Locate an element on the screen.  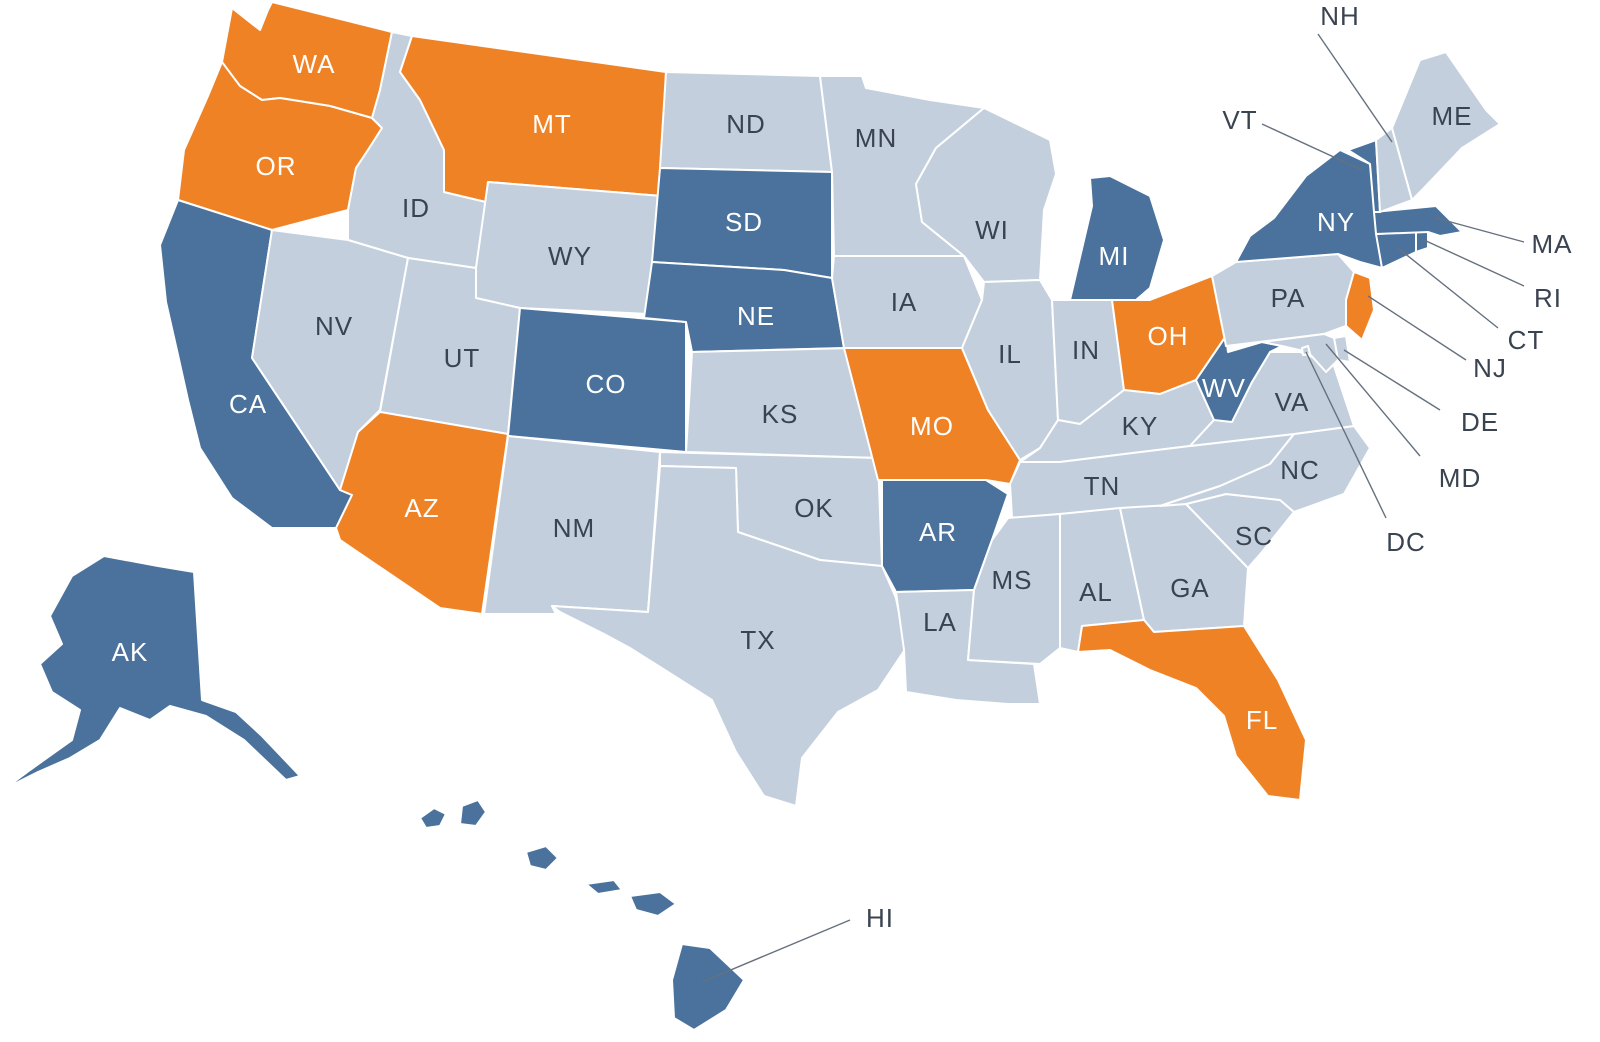
label-wv: WV is located at coordinates (1224, 388).